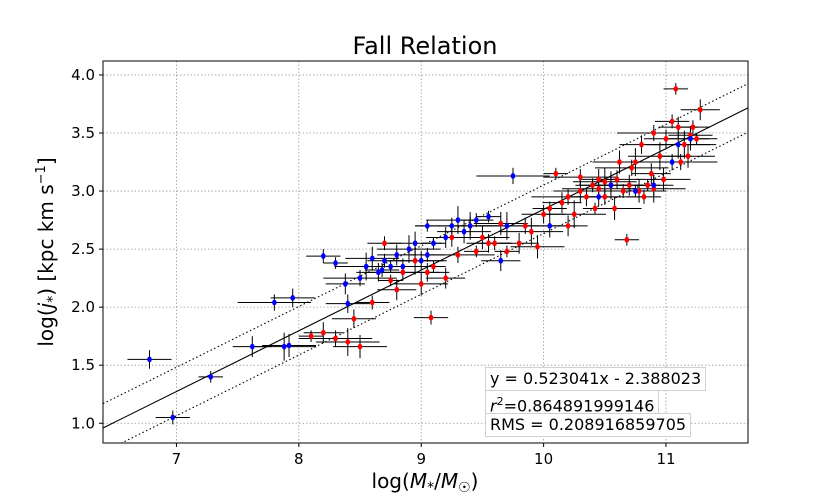  I want to click on y-tick-label: 1.0, so click(83, 423).